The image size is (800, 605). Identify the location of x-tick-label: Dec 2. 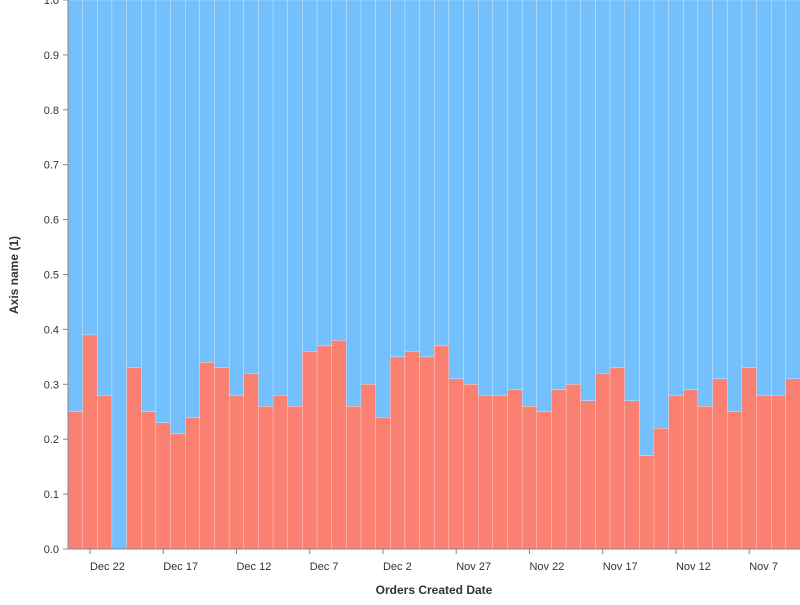
(397, 567).